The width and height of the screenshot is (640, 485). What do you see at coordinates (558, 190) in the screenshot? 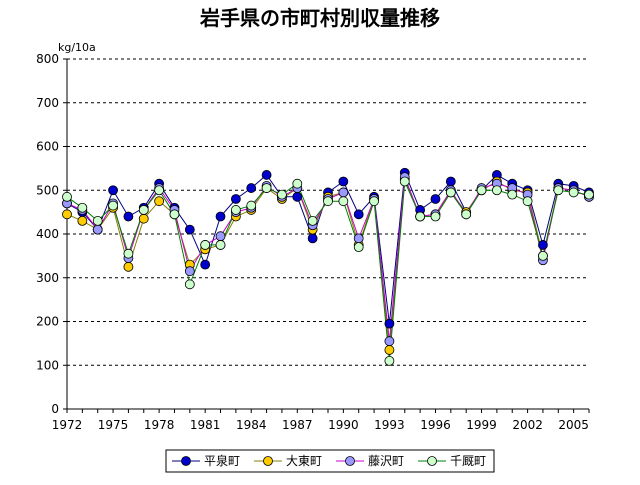
I see `data-point-千厩町-2004` at bounding box center [558, 190].